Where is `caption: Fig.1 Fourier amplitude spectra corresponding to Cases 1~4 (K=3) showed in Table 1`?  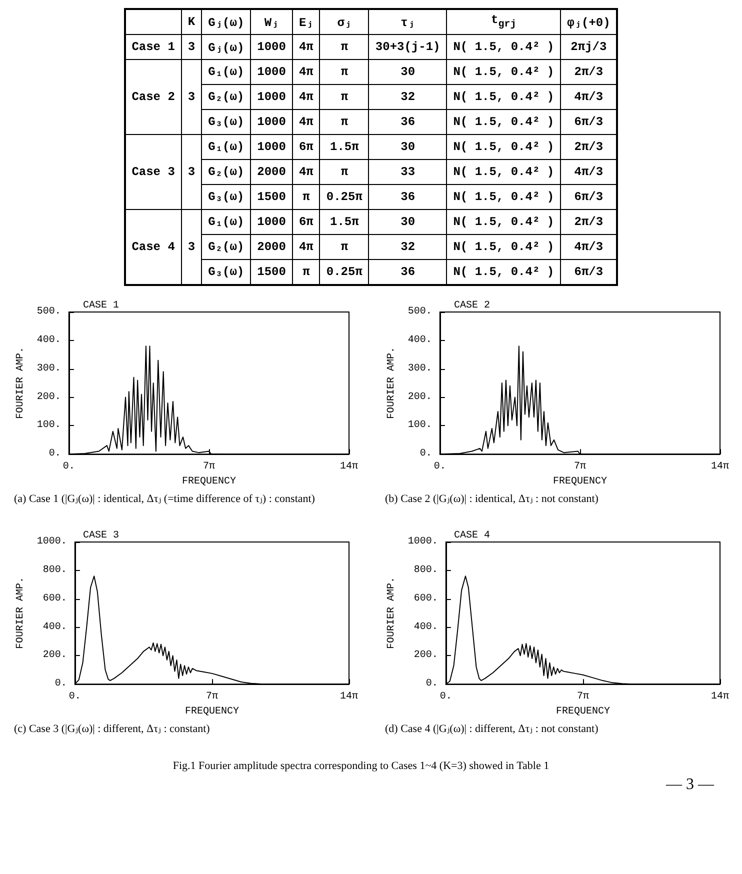 caption: Fig.1 Fourier amplitude spectra corresponding to Cases 1~4 (K=3) showed in Table 1 is located at coordinates (361, 766).